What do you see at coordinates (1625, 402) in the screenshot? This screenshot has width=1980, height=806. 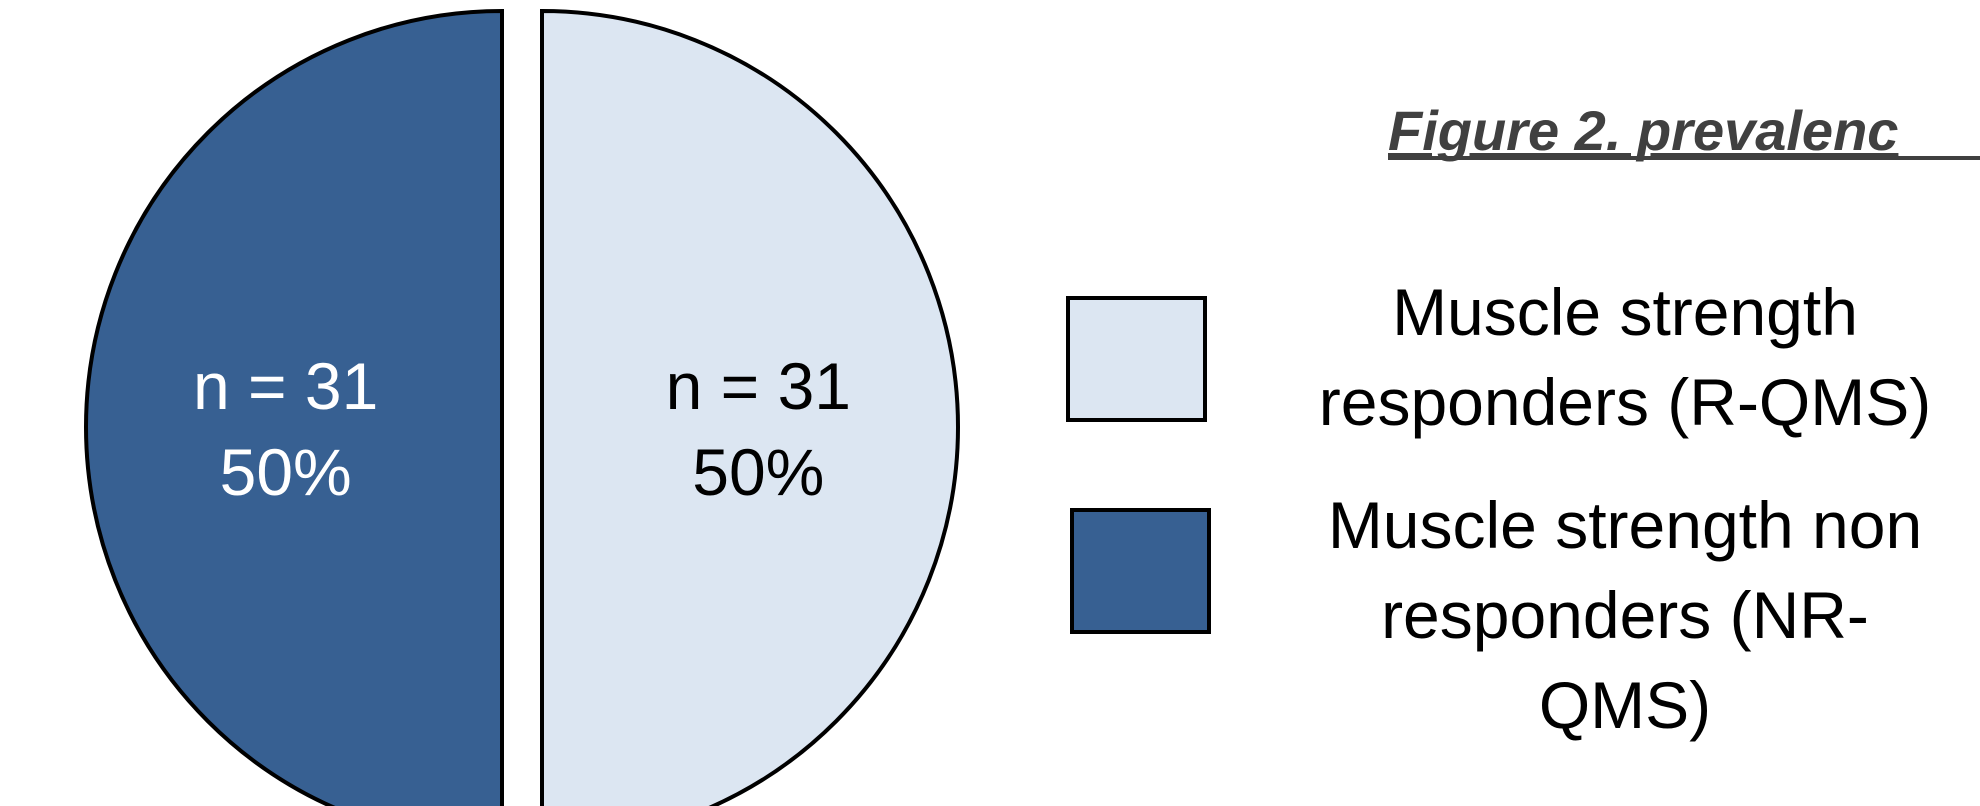 I see `legend-label-1-line-2: responders (R-QMS)` at bounding box center [1625, 402].